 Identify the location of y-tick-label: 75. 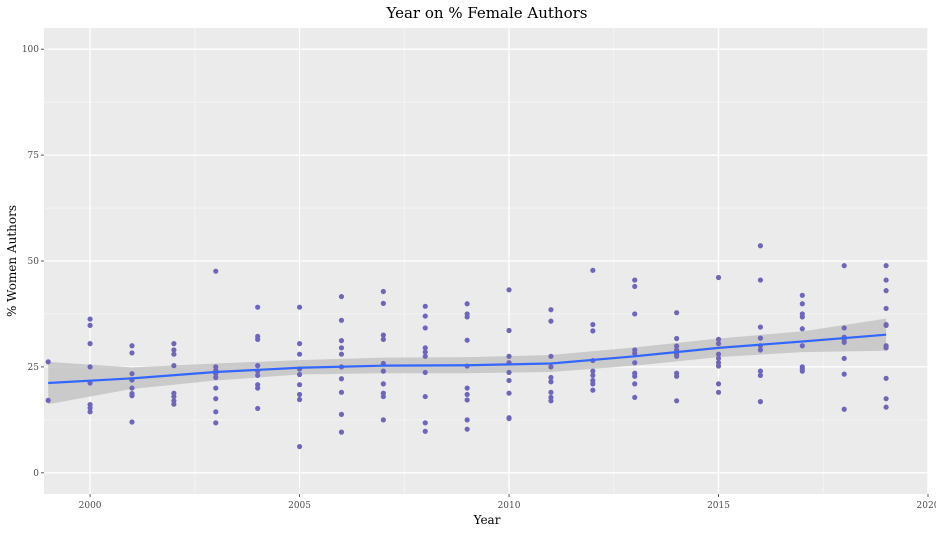
(34, 156).